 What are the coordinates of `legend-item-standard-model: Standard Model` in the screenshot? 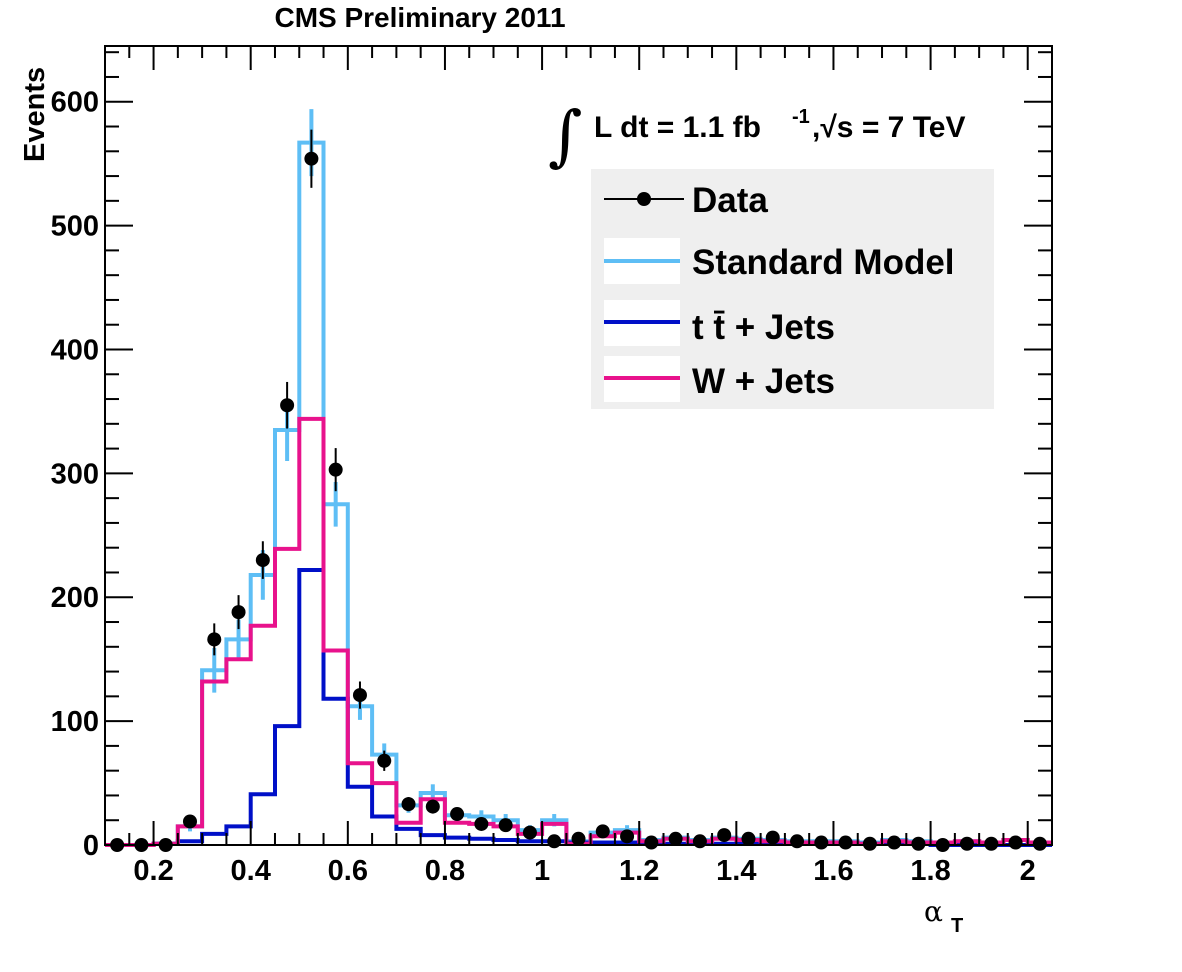 It's located at (779, 261).